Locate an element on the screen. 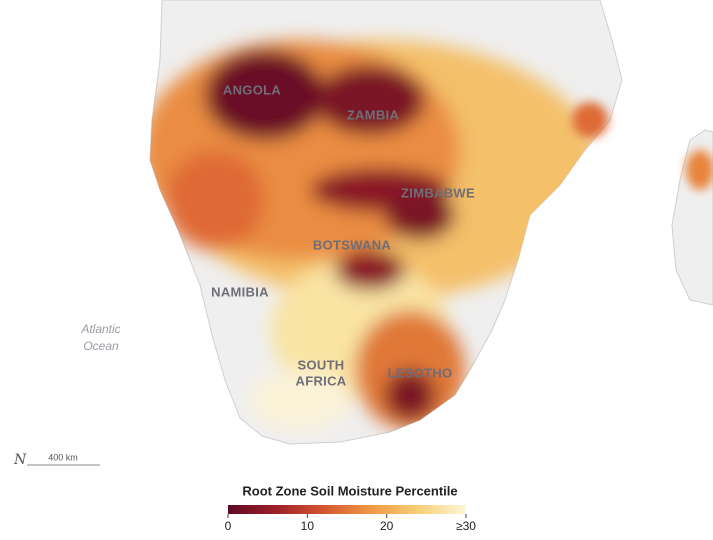  colorbar-tick-label: 10 is located at coordinates (308, 526).